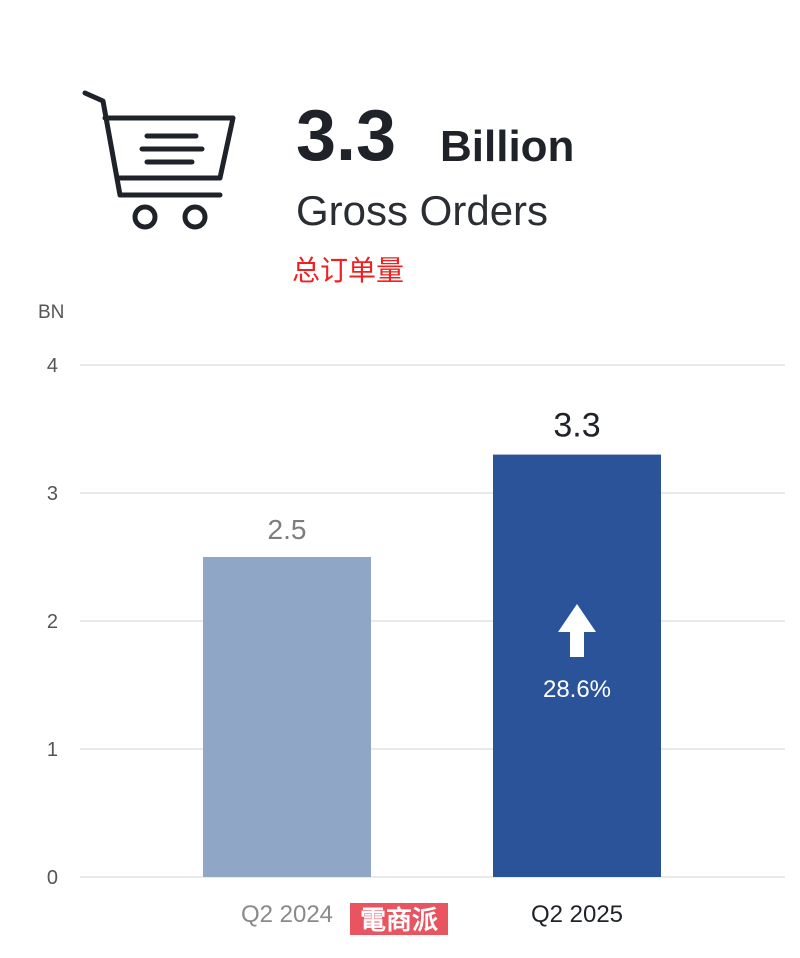 This screenshot has height=958, width=800. Describe the element at coordinates (287, 529) in the screenshot. I see `data-label: 2.5` at that location.